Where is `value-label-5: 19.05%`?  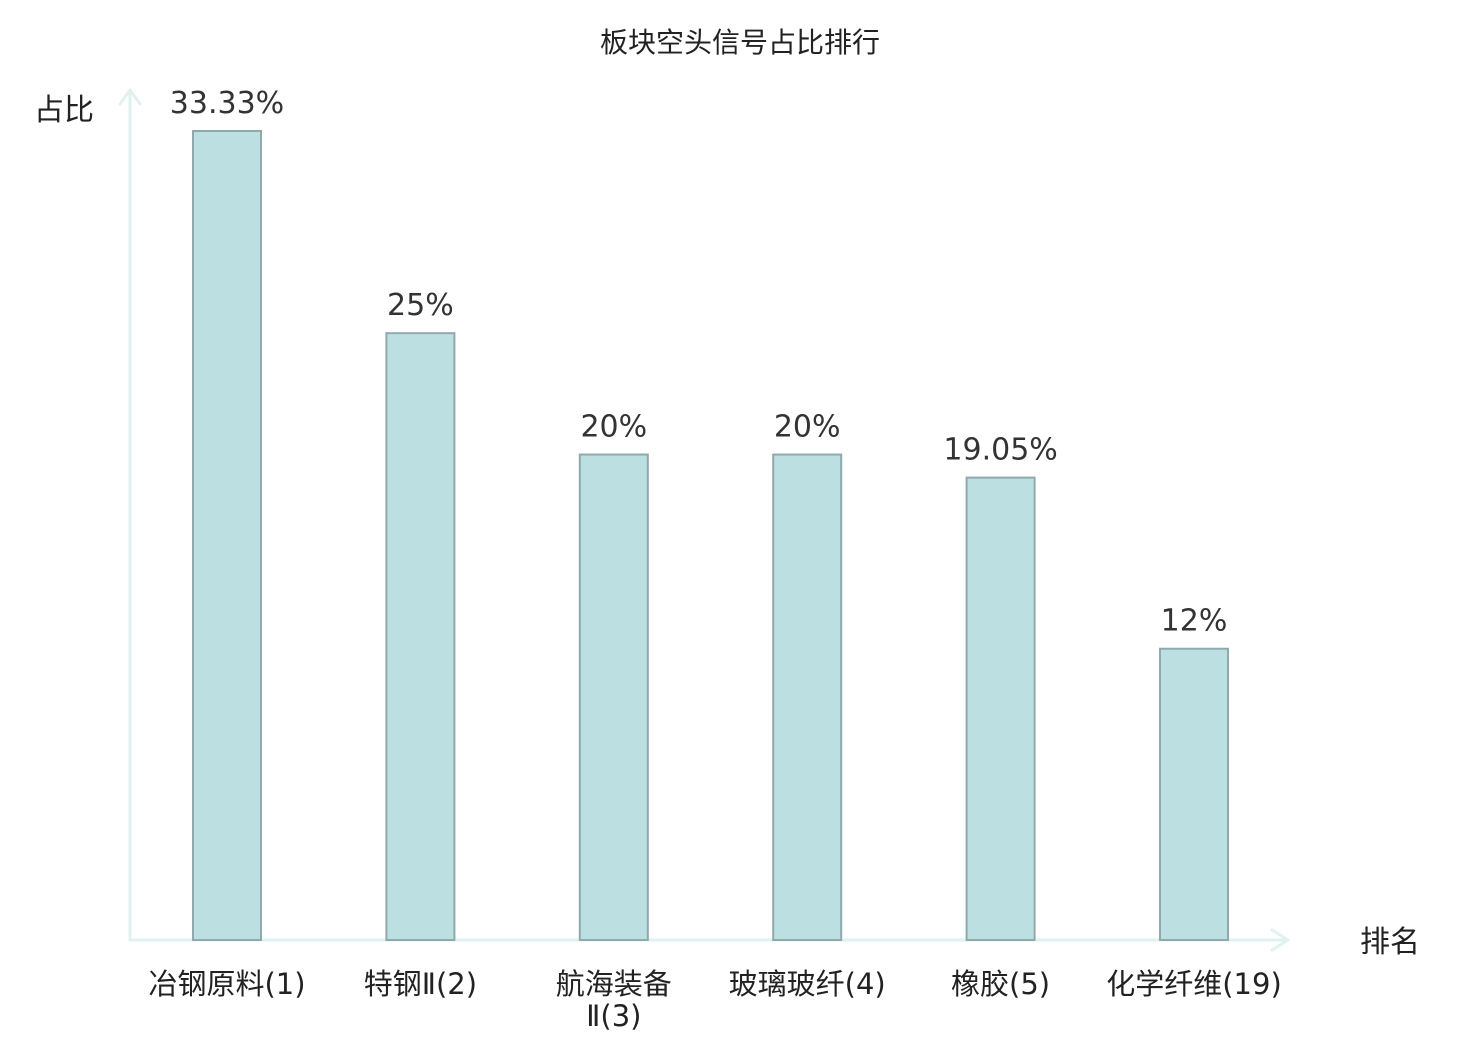 value-label-5: 19.05% is located at coordinates (1000, 450).